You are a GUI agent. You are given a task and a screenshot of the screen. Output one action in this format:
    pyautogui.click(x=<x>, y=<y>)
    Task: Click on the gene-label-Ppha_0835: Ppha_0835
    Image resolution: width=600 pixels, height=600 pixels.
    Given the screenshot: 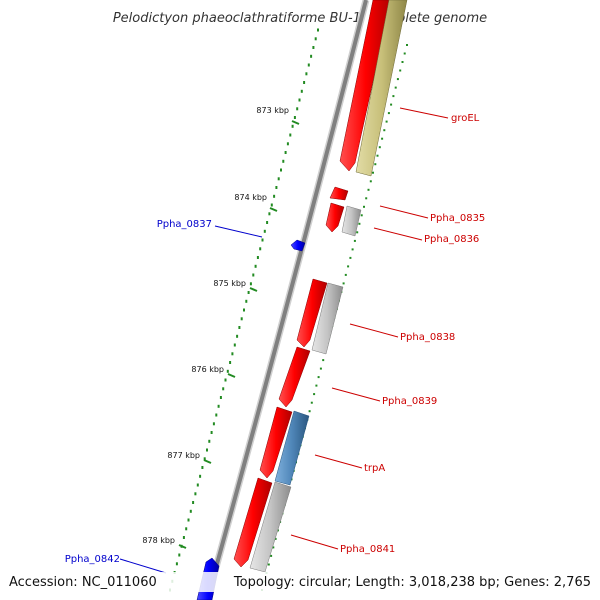 What is the action you would take?
    pyautogui.click(x=457, y=218)
    